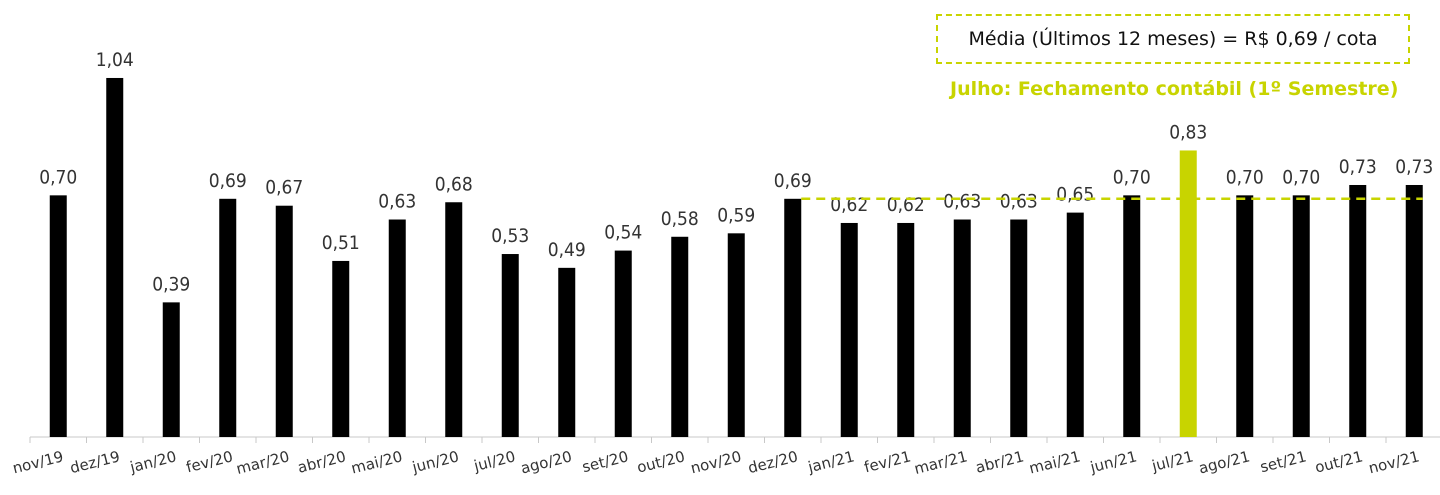  I want to click on value-label: 0,49, so click(567, 250).